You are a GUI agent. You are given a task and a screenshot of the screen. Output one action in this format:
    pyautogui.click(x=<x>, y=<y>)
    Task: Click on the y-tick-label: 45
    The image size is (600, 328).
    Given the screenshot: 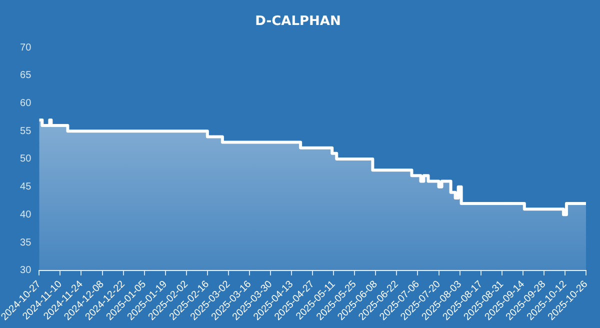 What is the action you would take?
    pyautogui.click(x=26, y=187)
    